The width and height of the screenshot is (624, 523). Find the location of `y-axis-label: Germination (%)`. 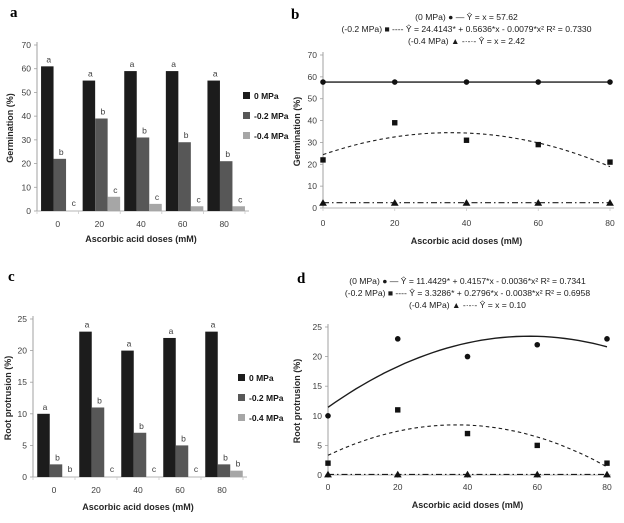

y-axis-label: Germination (%) is located at coordinates (297, 132).